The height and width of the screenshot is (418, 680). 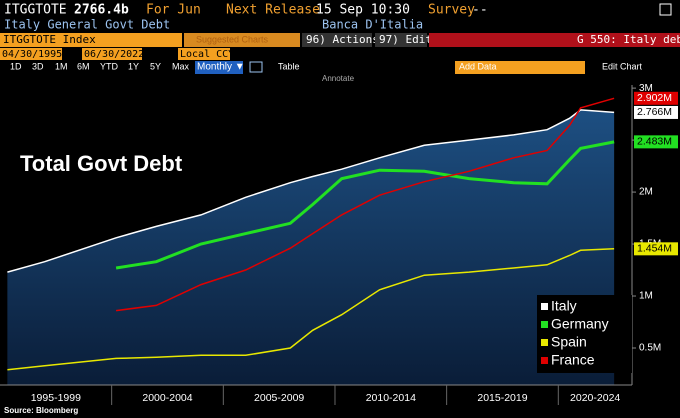 I want to click on start-date: 04/30/1995, so click(x=32, y=54).